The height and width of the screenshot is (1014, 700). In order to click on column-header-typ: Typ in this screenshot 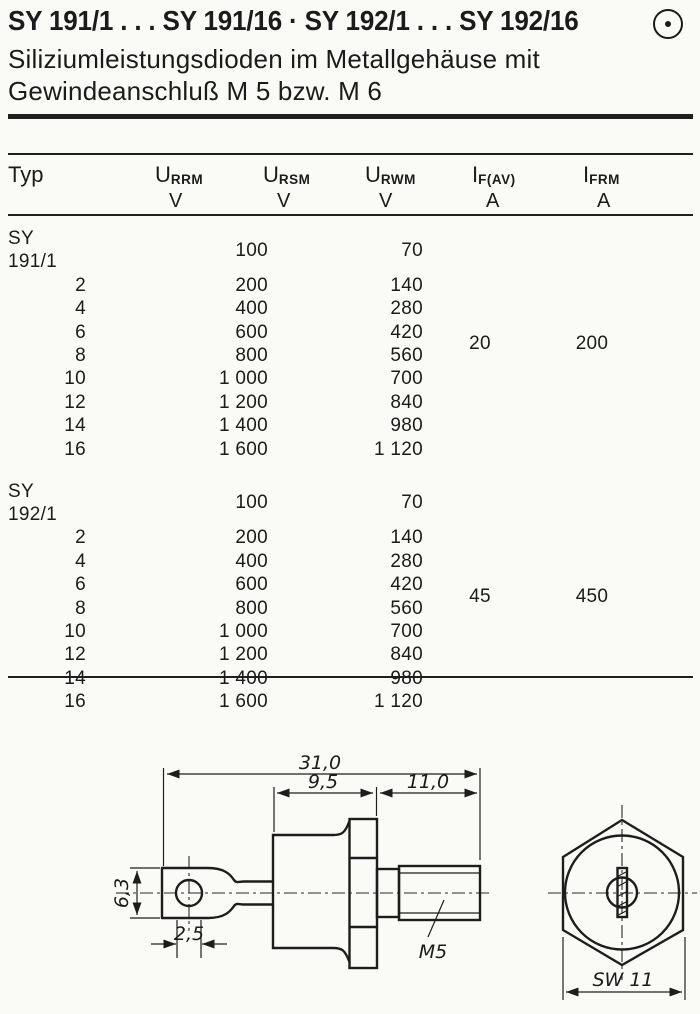, I will do `click(26, 174)`.